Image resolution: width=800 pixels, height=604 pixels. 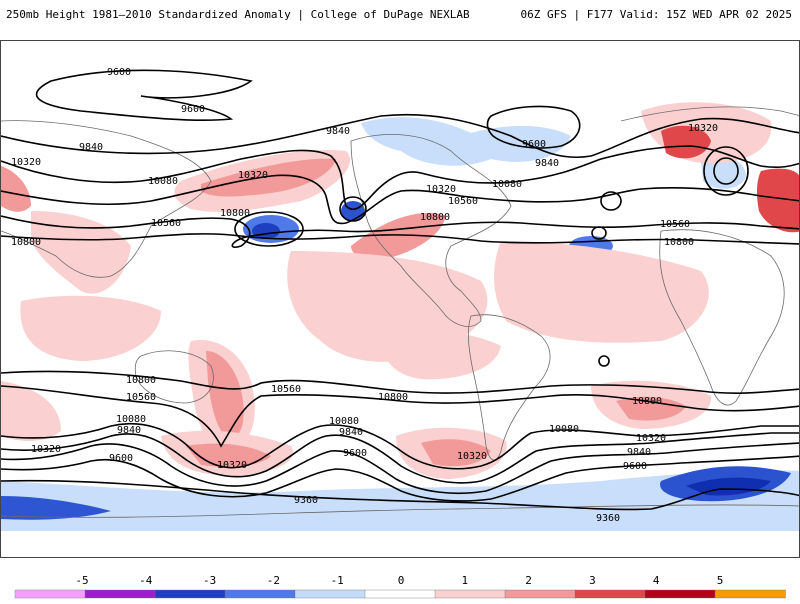 I want to click on colorbar-tick-label: 1, so click(x=464, y=580).